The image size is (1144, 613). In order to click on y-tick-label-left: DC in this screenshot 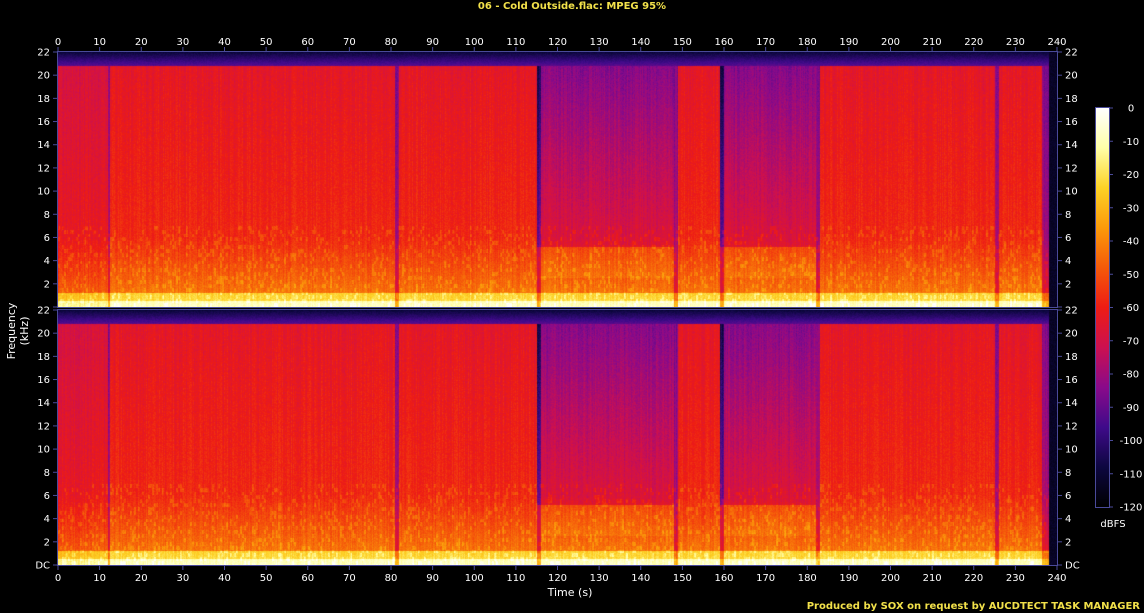, I will do `click(42, 566)`.